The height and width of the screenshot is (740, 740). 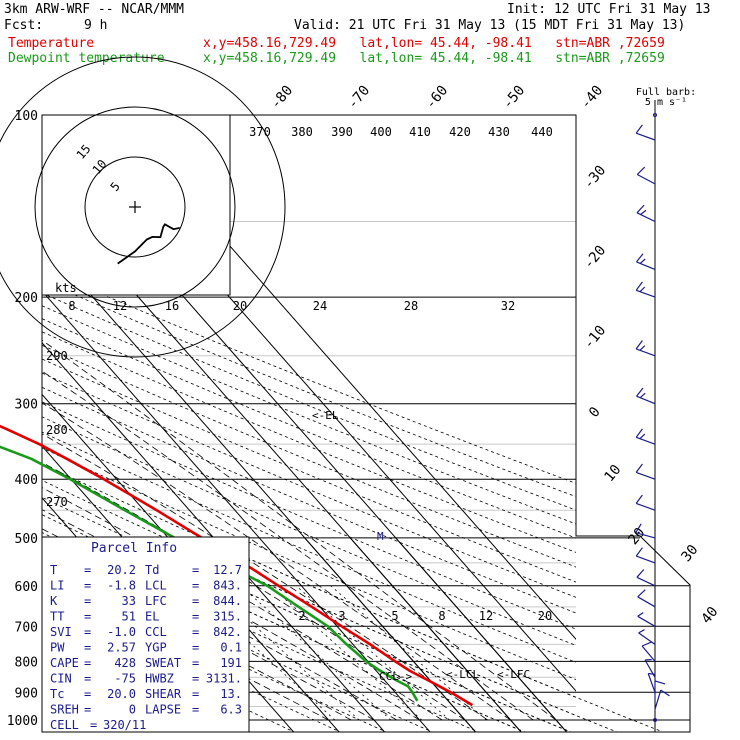 What do you see at coordinates (121, 570) in the screenshot?
I see `parcel-field-value: 20.2` at bounding box center [121, 570].